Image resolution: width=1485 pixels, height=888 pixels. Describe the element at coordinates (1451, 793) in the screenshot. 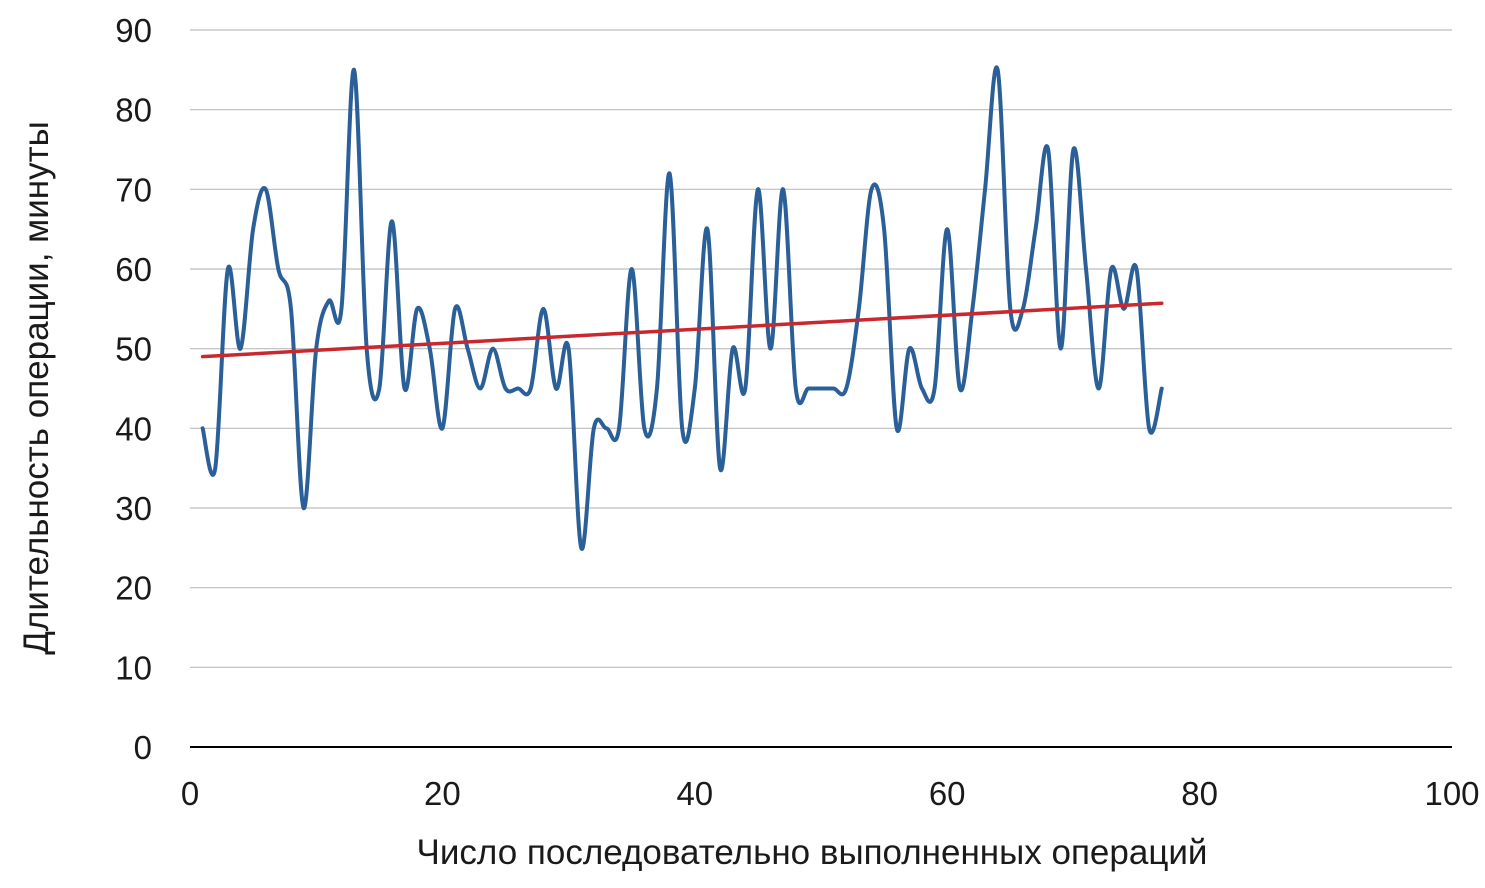

I see `x-tick-label: 100` at that location.